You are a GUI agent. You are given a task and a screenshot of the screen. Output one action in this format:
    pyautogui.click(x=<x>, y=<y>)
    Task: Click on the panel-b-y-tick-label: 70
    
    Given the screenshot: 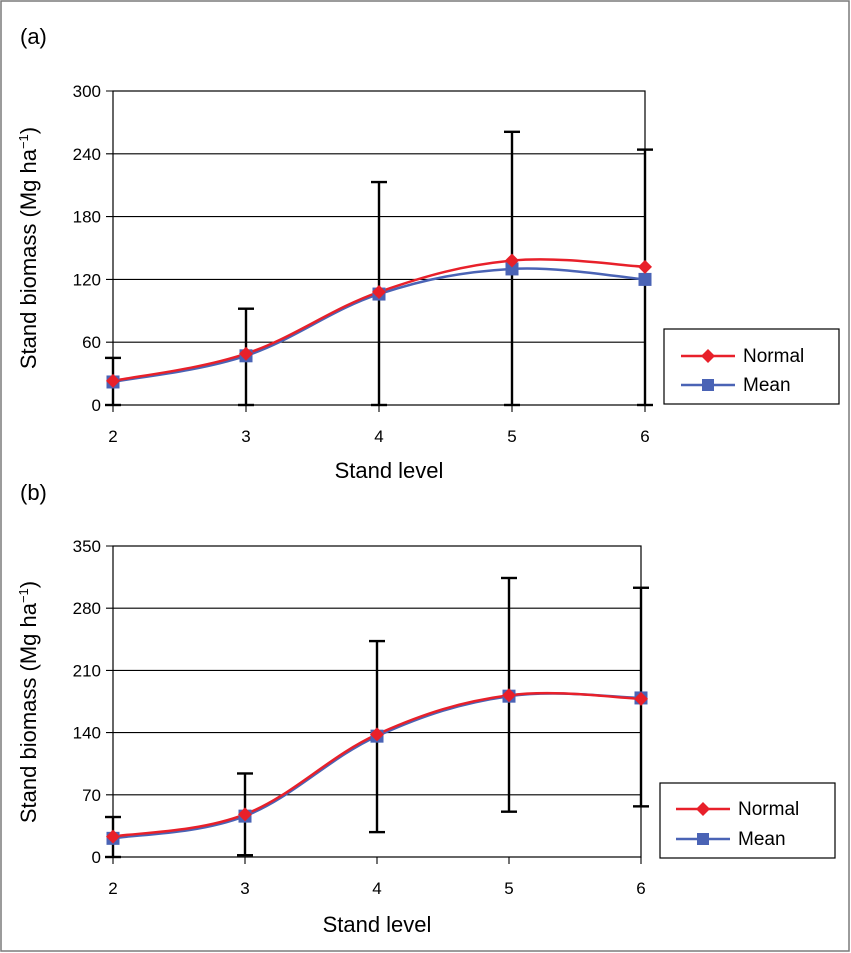 What is the action you would take?
    pyautogui.click(x=91, y=795)
    